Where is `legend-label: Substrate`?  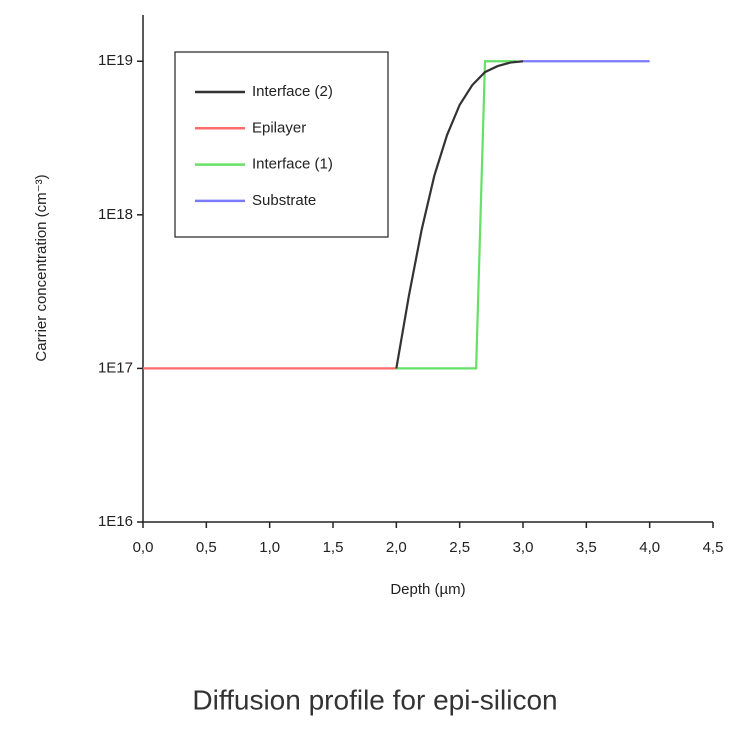
legend-label: Substrate is located at coordinates (284, 200).